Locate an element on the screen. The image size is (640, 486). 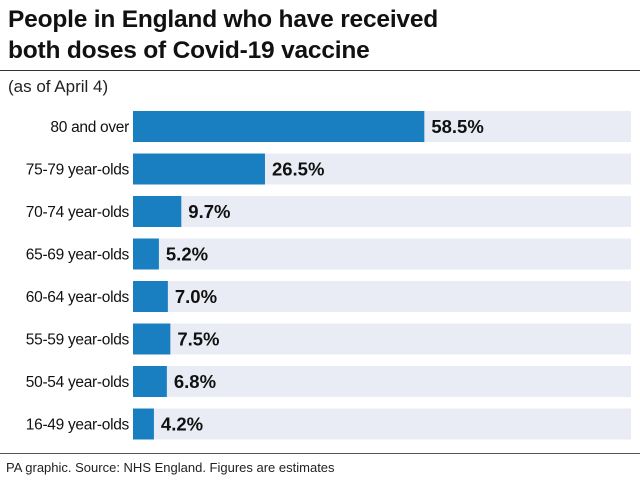
value-label: 7.0% is located at coordinates (196, 296).